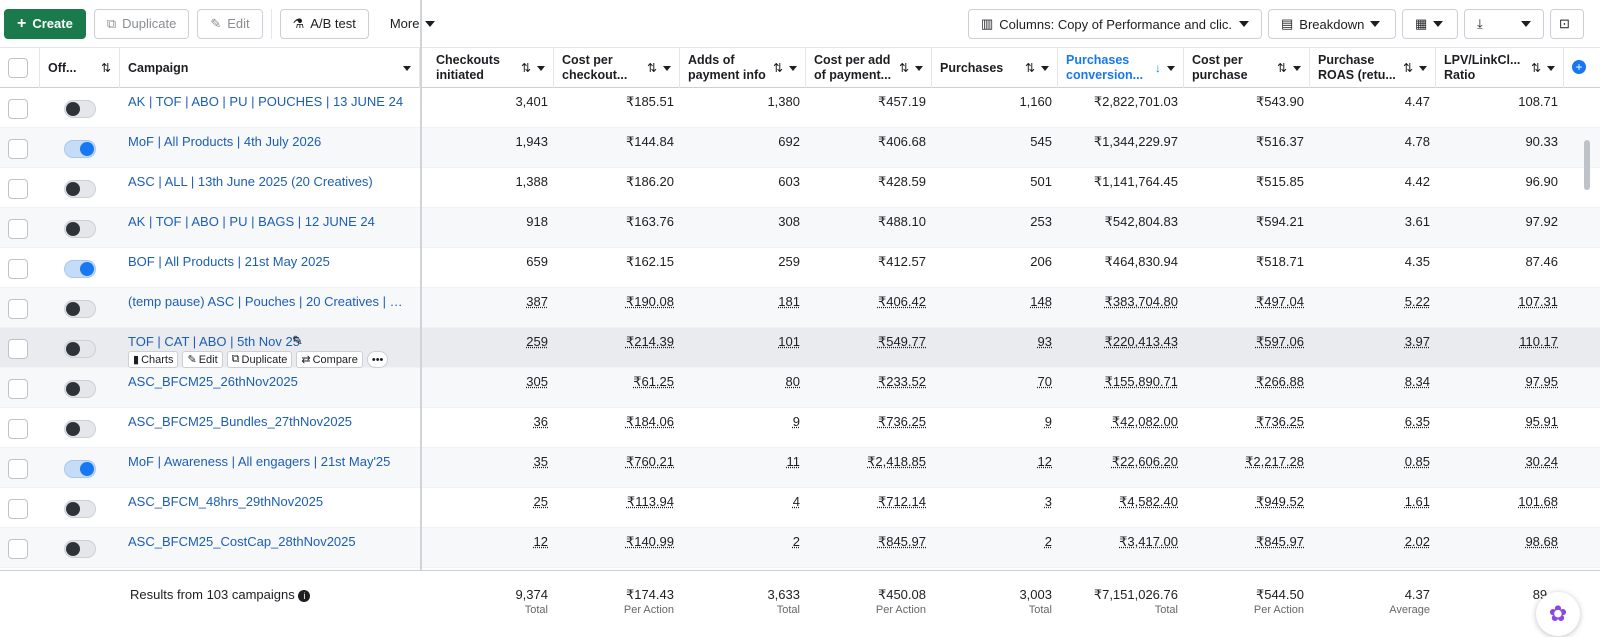  What do you see at coordinates (1048, 541) in the screenshot?
I see `metric-cell: 2` at bounding box center [1048, 541].